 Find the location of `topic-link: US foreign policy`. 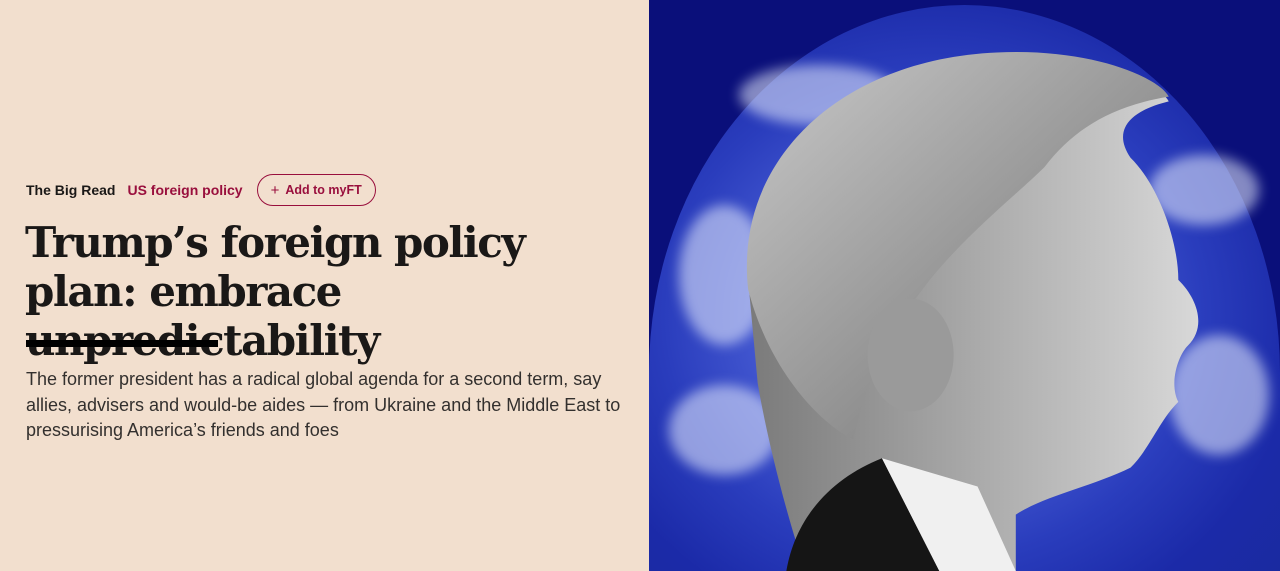

topic-link: US foreign policy is located at coordinates (185, 190).